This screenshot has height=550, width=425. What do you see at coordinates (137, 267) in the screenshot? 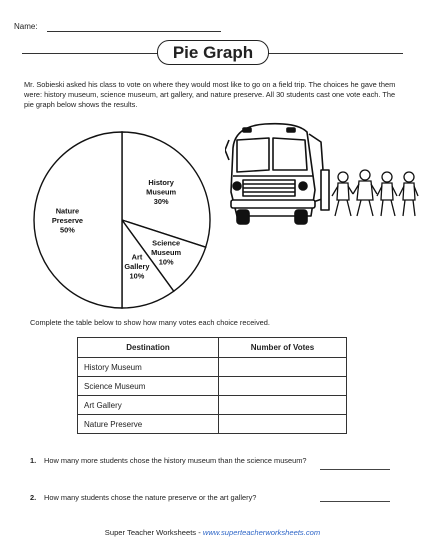
I see `pie-label-art-gallery: Art Gallery 10%` at bounding box center [137, 267].